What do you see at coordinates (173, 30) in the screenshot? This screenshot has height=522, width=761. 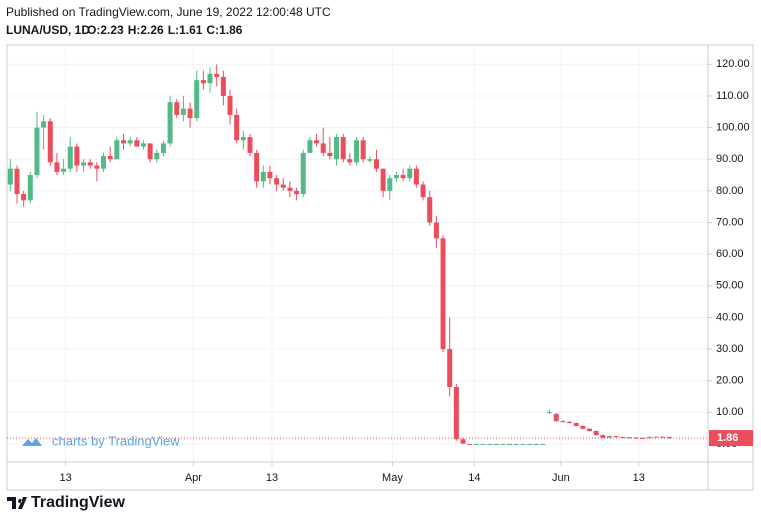 I see `ohlc-key: L:` at bounding box center [173, 30].